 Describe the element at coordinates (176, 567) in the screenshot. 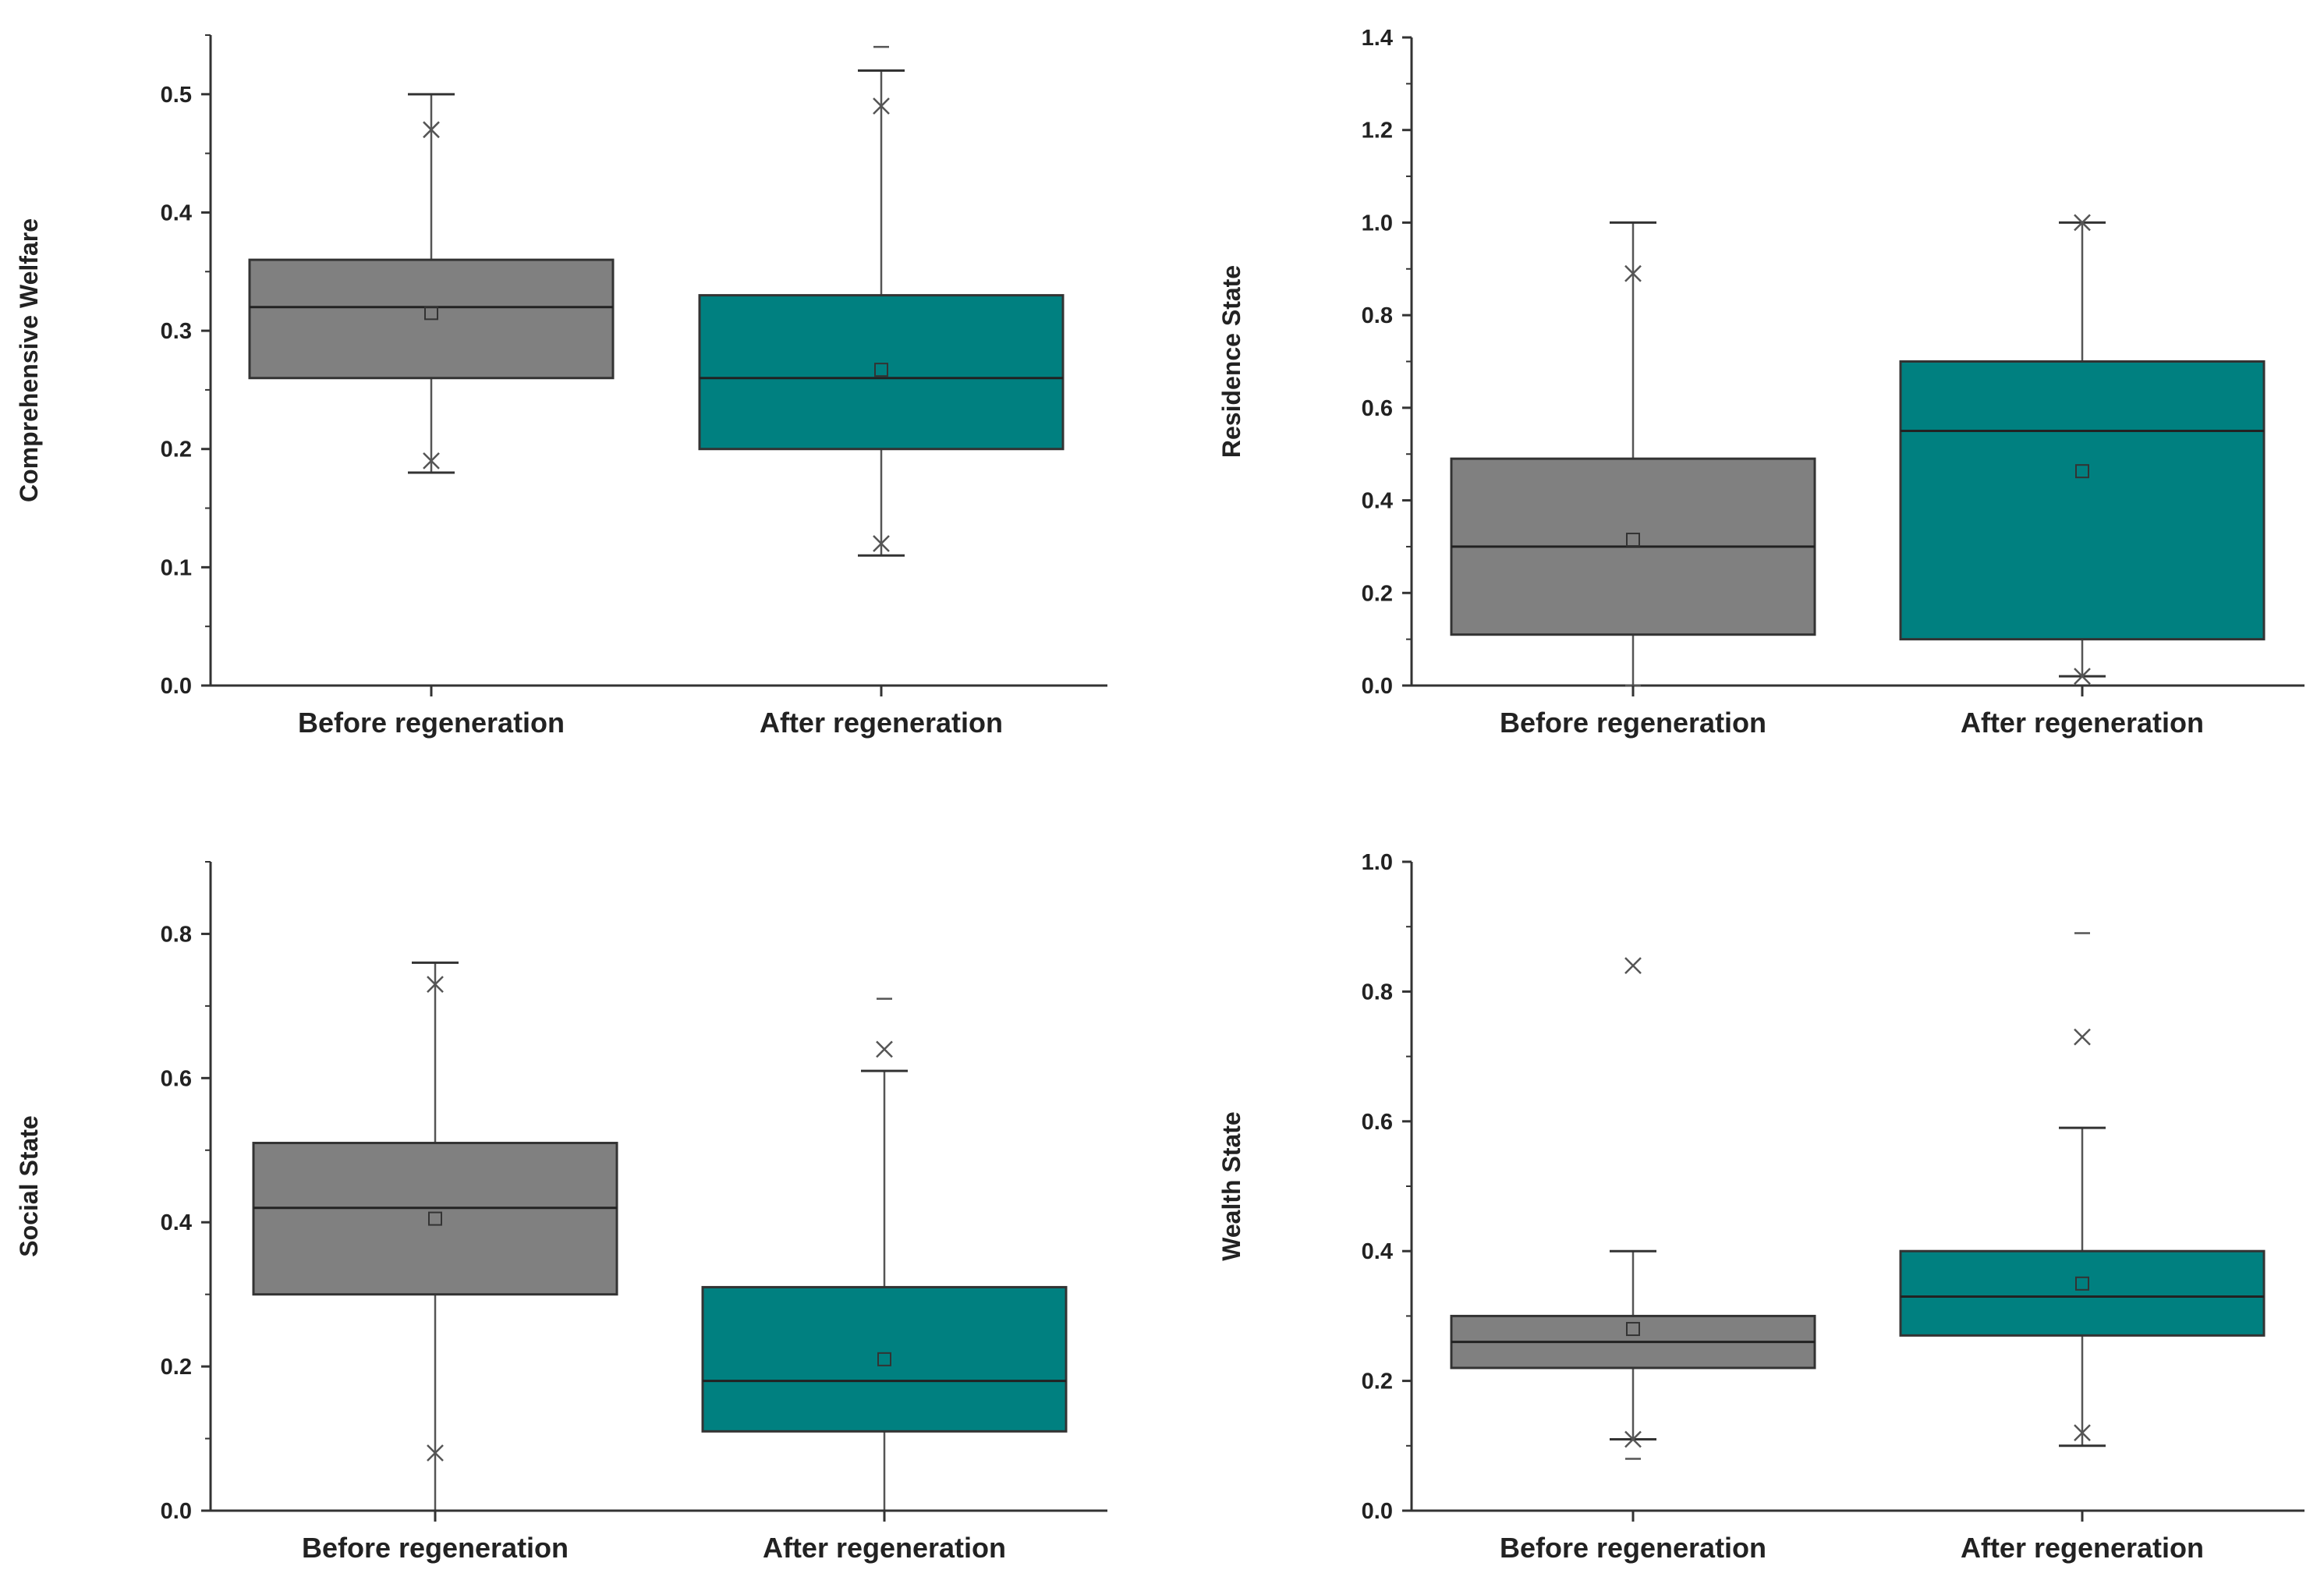

I see `y-tick-label: 0.1` at that location.